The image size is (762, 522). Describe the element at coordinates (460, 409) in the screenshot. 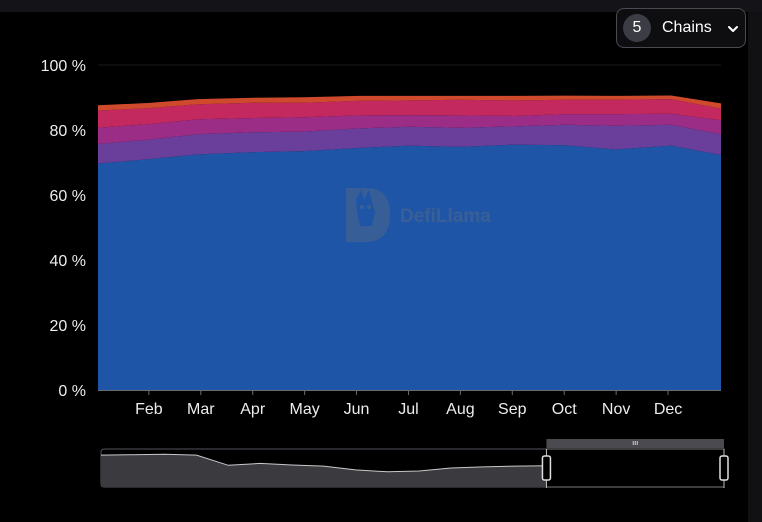

I see `x-tick-label: Aug` at that location.